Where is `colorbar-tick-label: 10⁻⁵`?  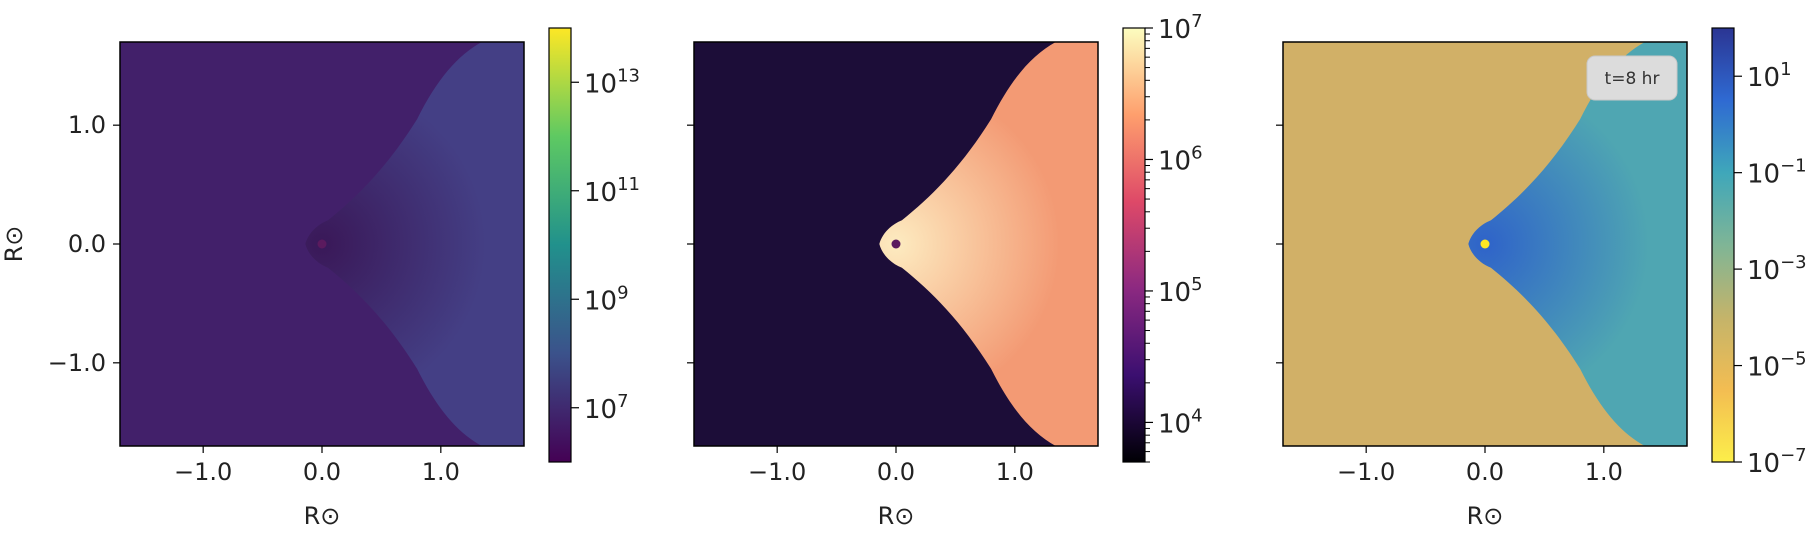 colorbar-tick-label: 10⁻⁵ is located at coordinates (1777, 366).